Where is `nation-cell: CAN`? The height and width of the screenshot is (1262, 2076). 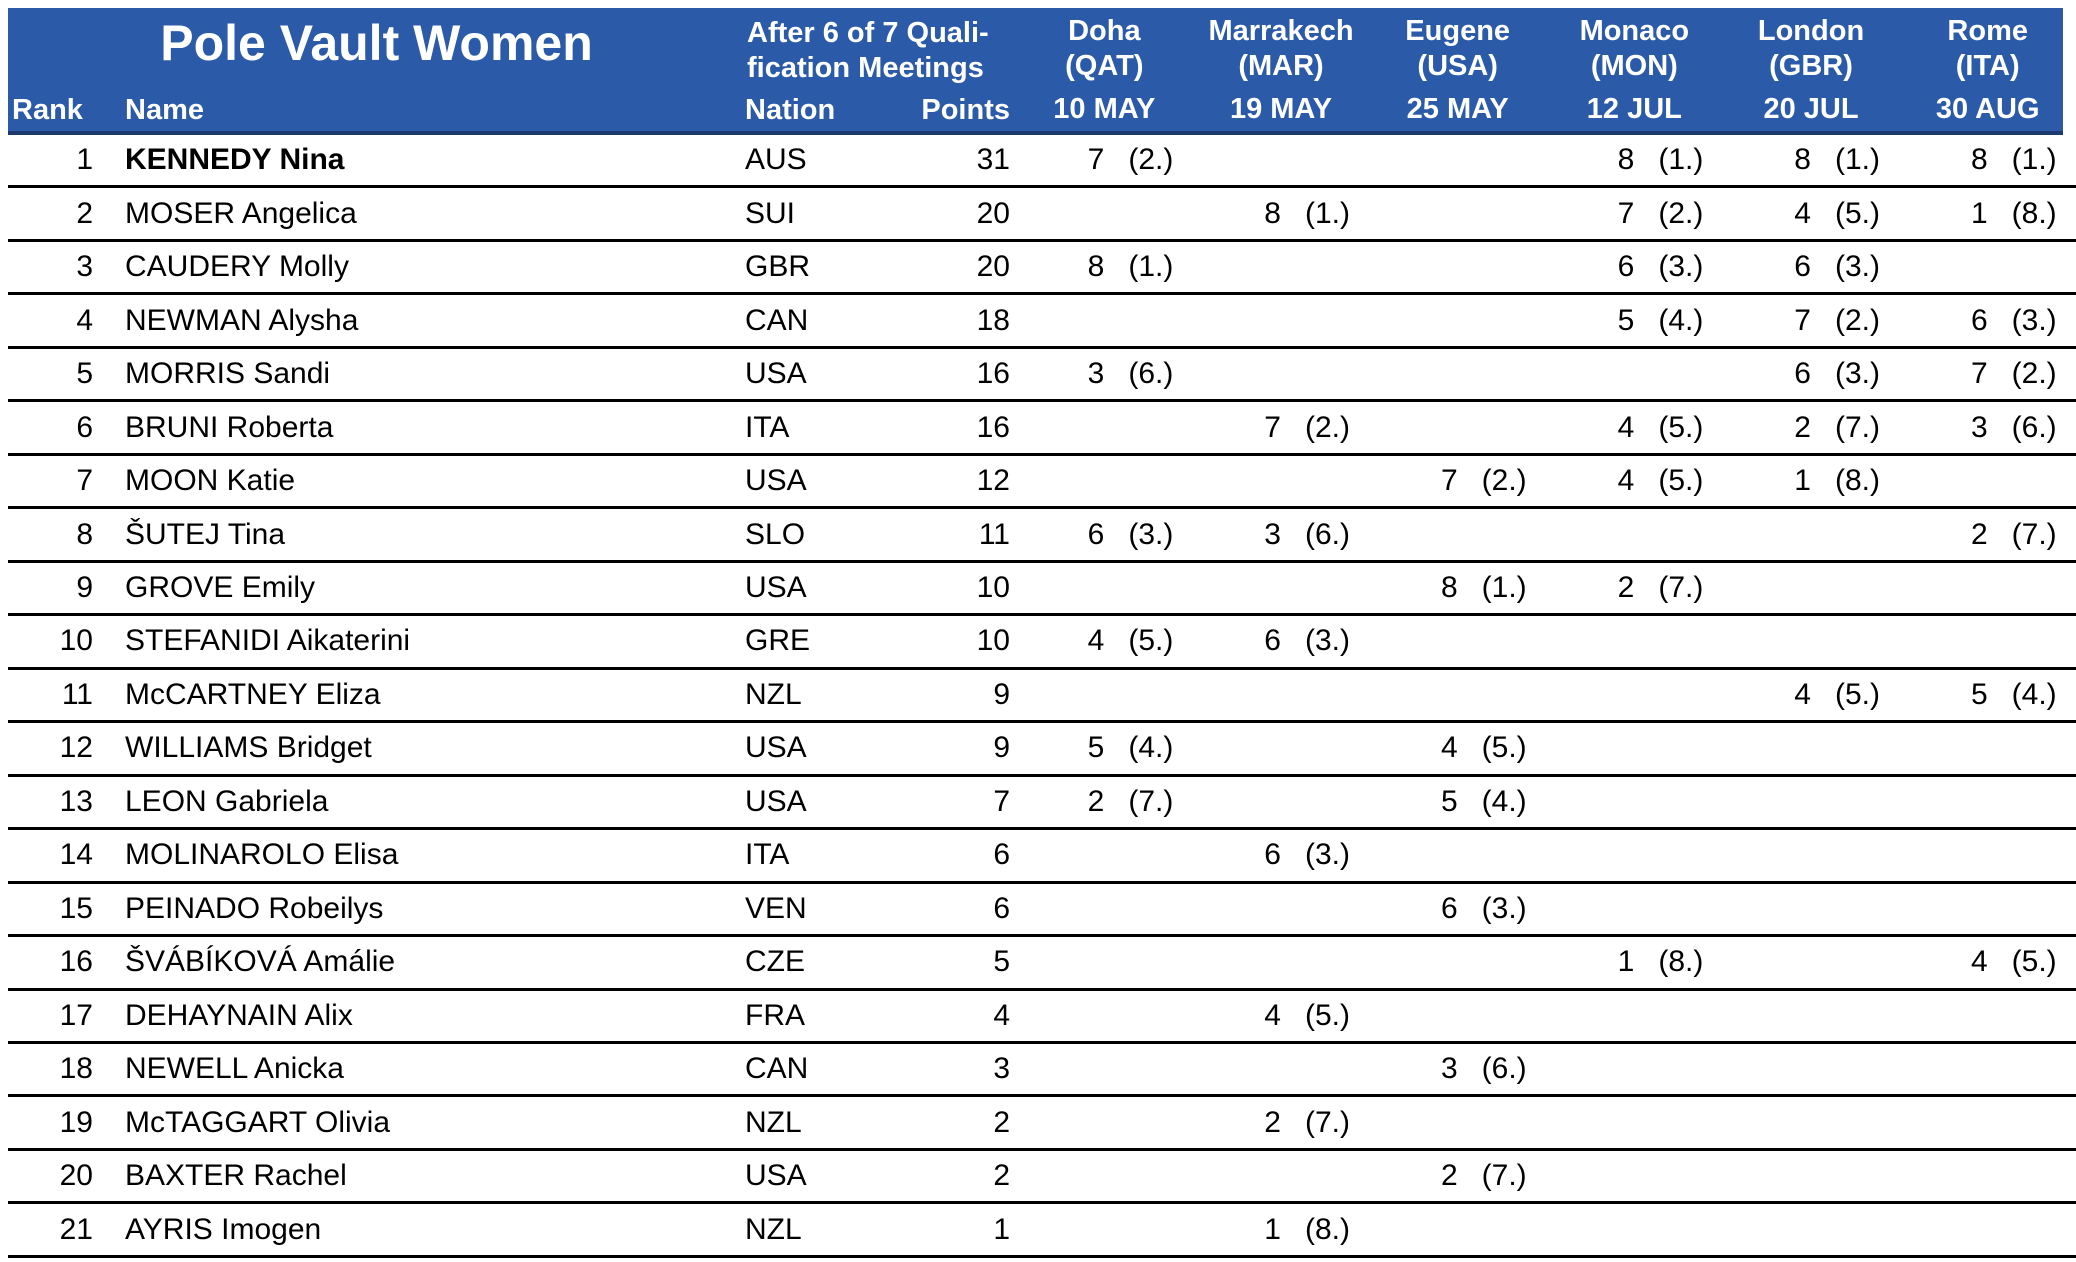
nation-cell: CAN is located at coordinates (777, 320).